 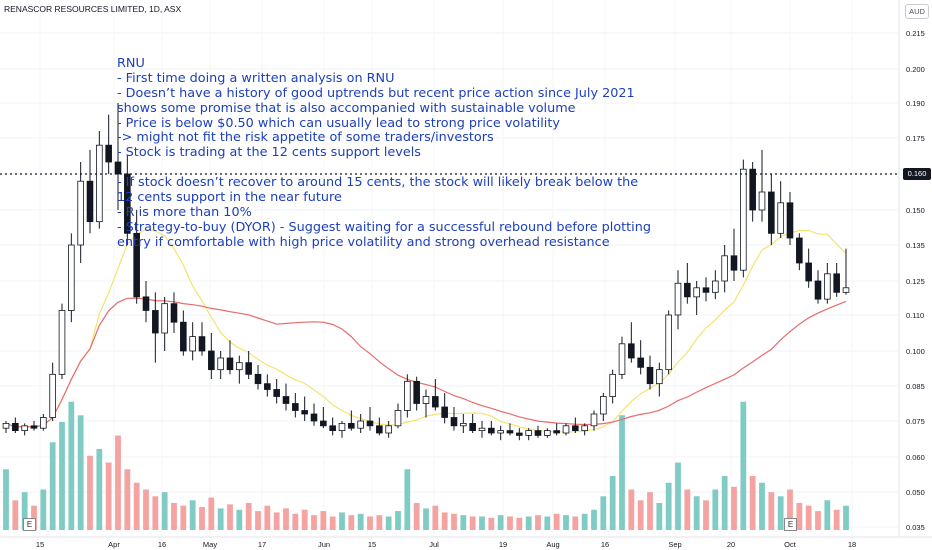 What do you see at coordinates (466, 542) in the screenshot?
I see `time-axis: 15 Apr 16 May 17 Jun 15 Jul 19 Aug 16 Sep 20 Oct 18` at bounding box center [466, 542].